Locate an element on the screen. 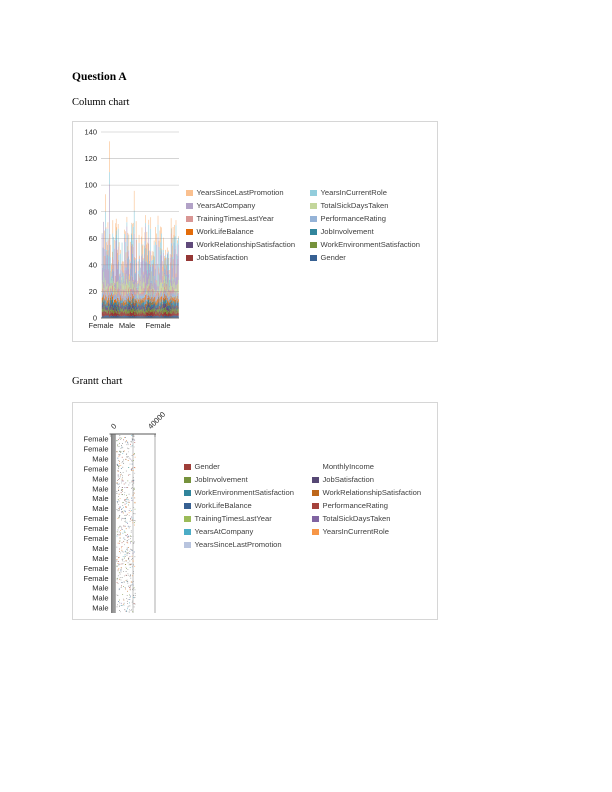 The image size is (612, 792). column-legend-item: Gender is located at coordinates (371, 257).